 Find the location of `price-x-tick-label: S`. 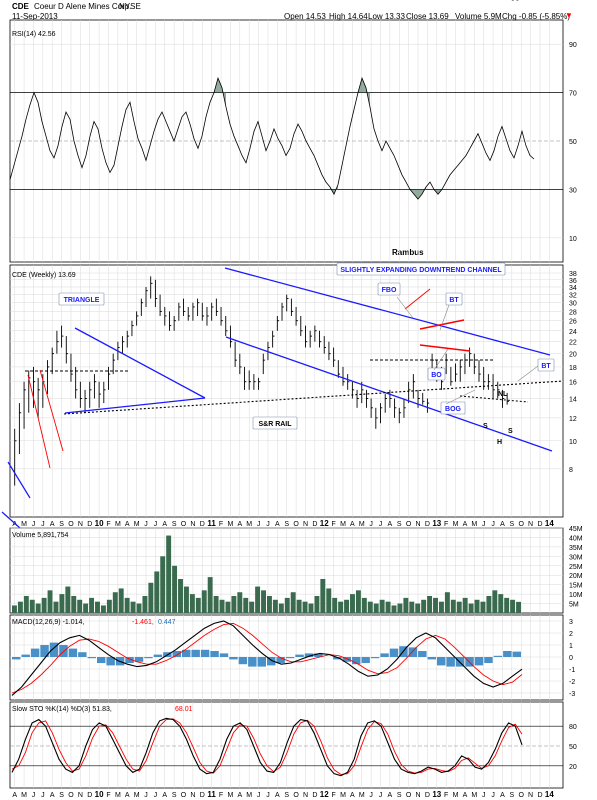

price-x-tick-label: S is located at coordinates (399, 524).